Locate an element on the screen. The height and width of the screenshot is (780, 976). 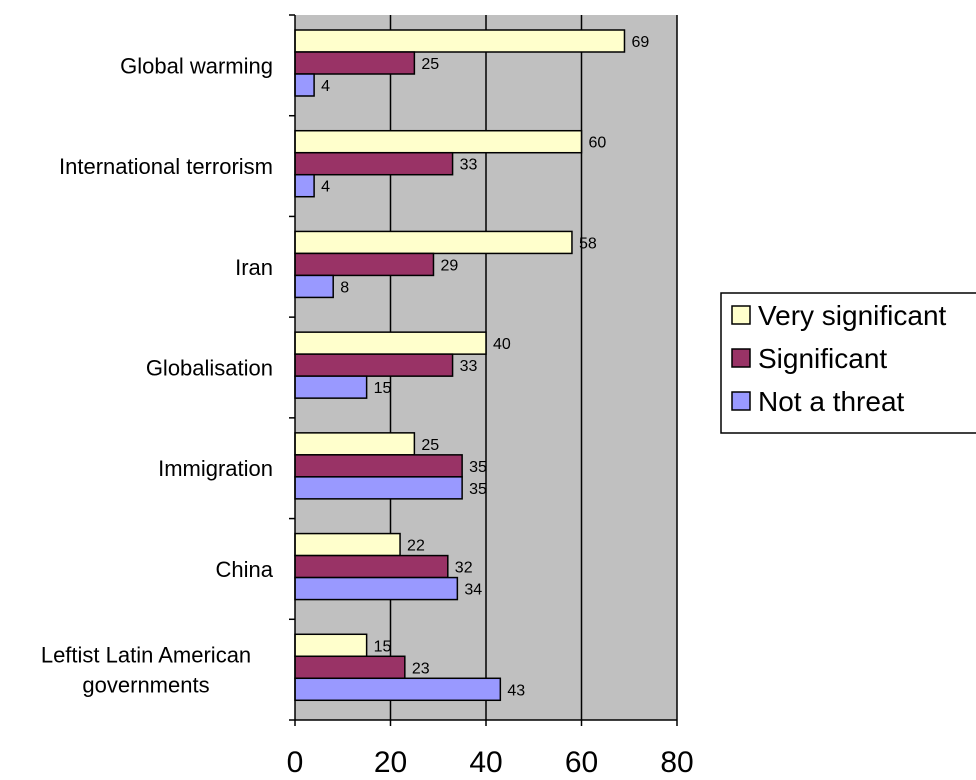
category-label: Globalisation is located at coordinates (209, 368).